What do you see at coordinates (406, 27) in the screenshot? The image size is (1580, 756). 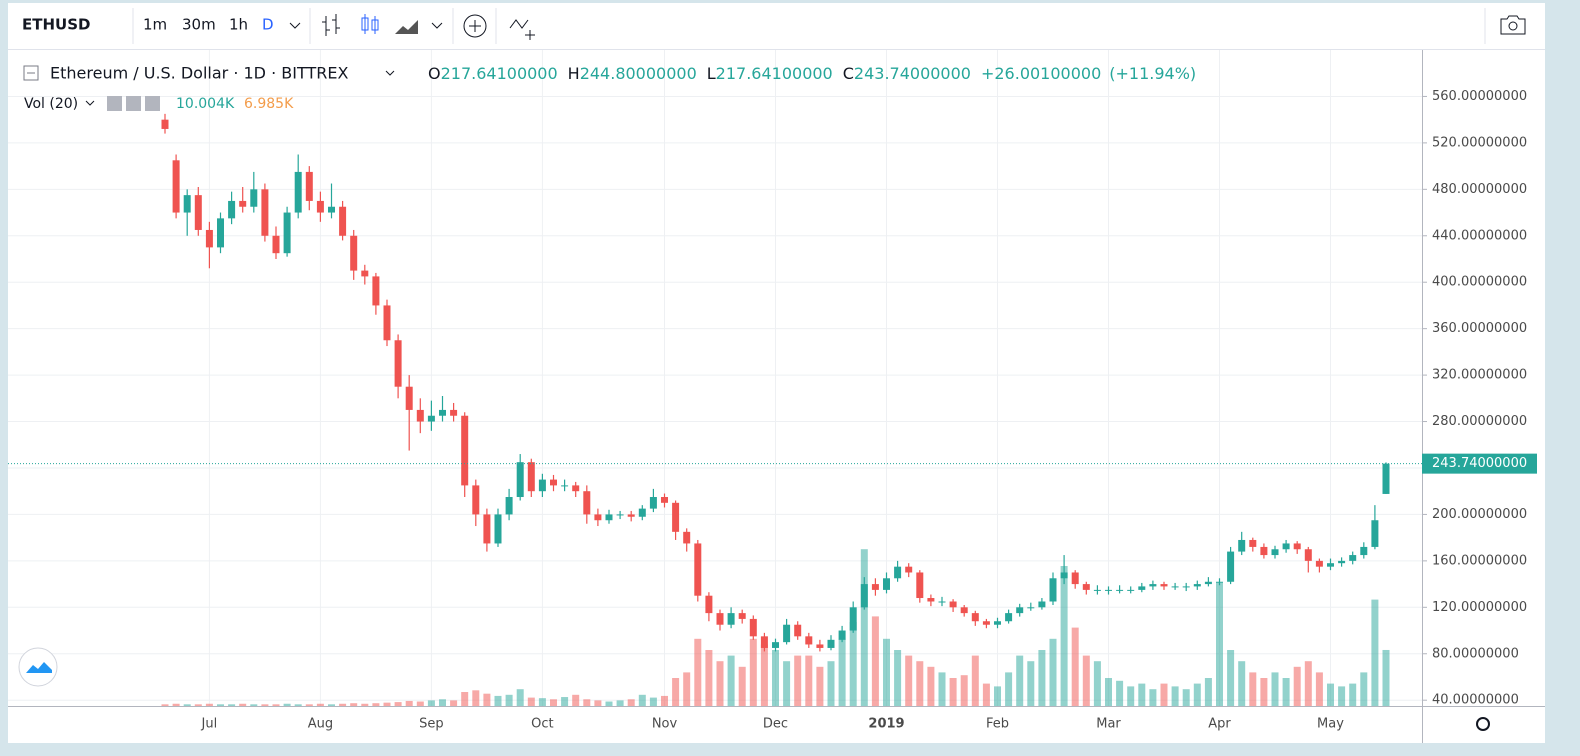 I see `area-icon` at bounding box center [406, 27].